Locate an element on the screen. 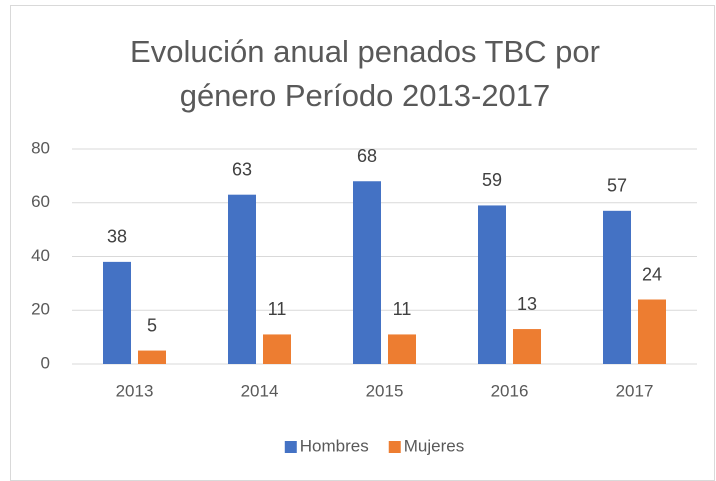 This screenshot has width=716, height=481. x-tick-label: 2014 is located at coordinates (260, 390).